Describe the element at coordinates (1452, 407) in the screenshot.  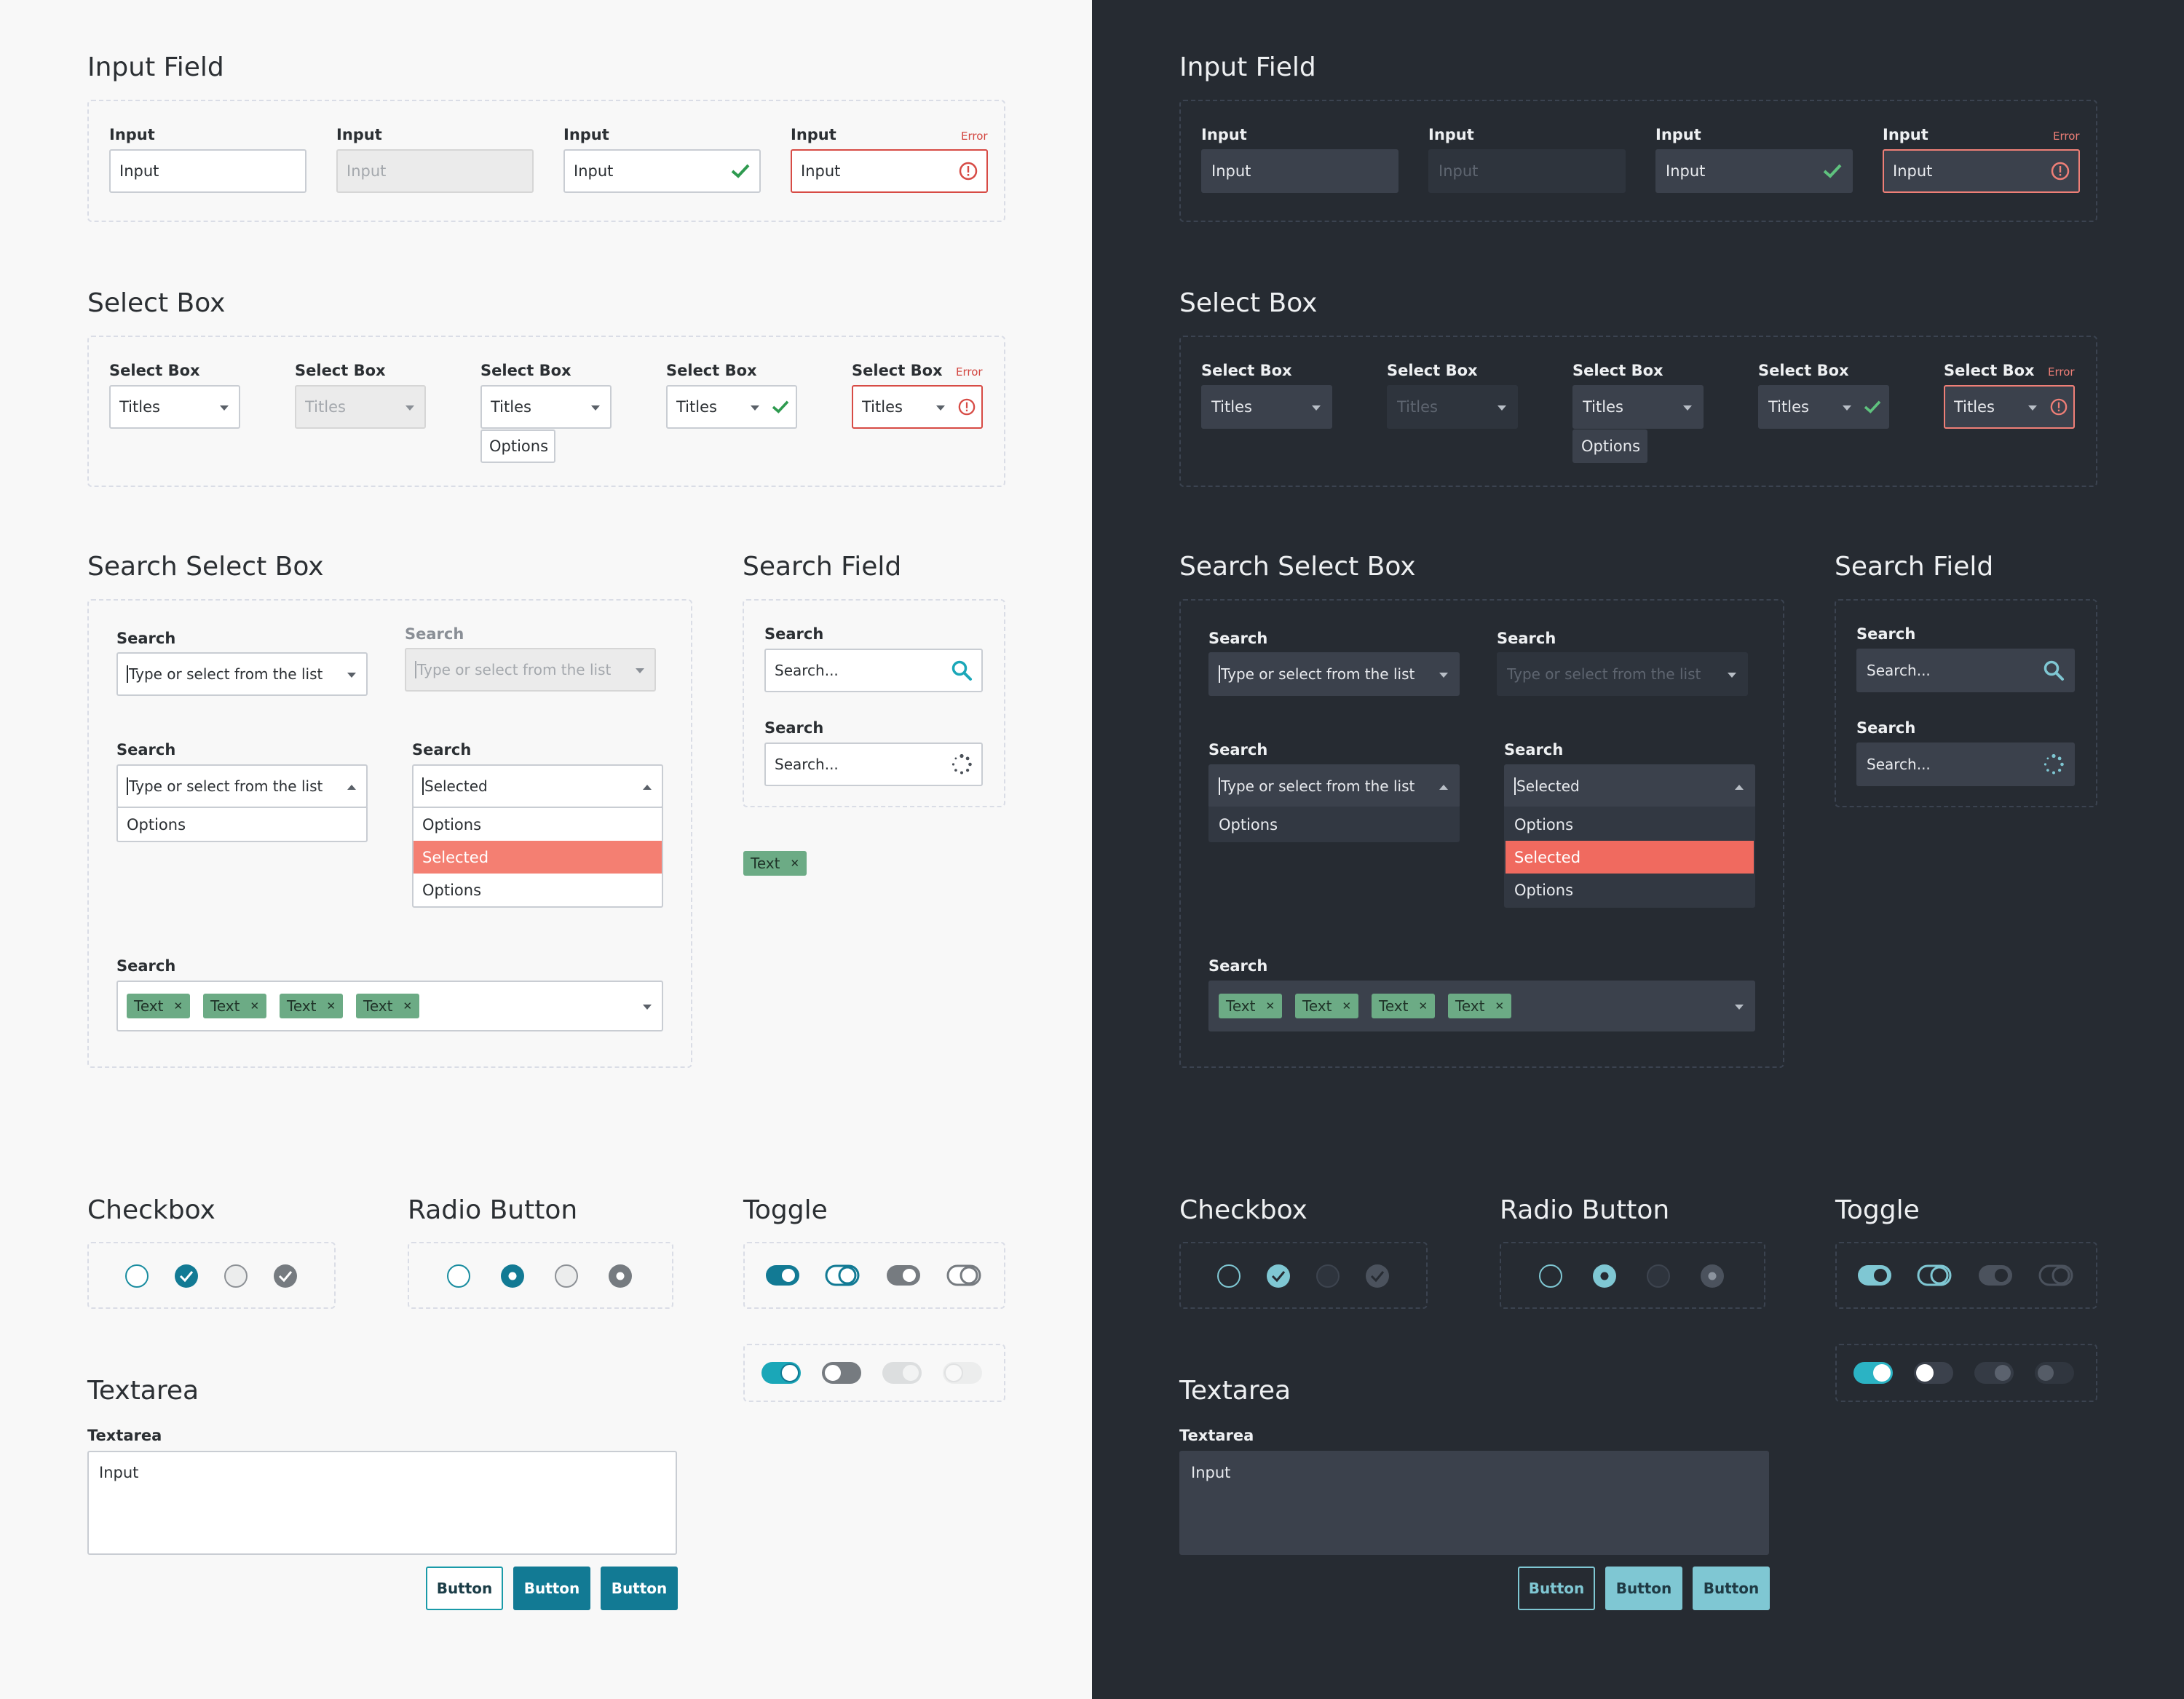
I see `select-disabled: Titles` at that location.